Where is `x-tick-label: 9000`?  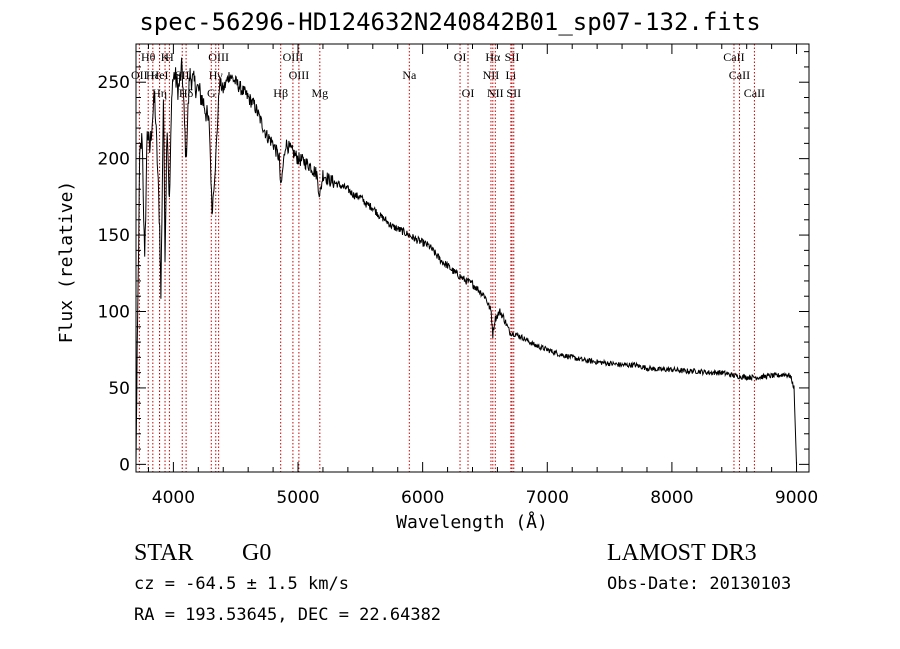 x-tick-label: 9000 is located at coordinates (796, 498).